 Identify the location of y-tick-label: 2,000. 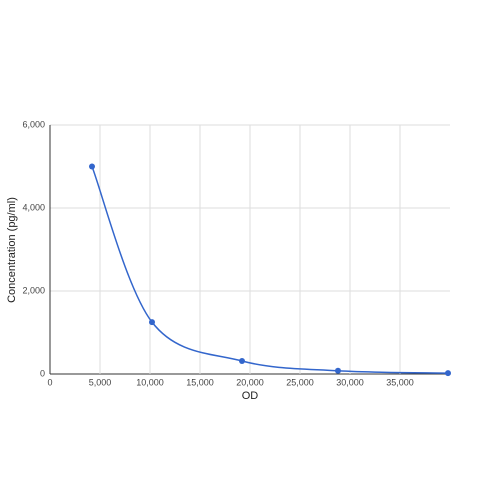
(33, 290).